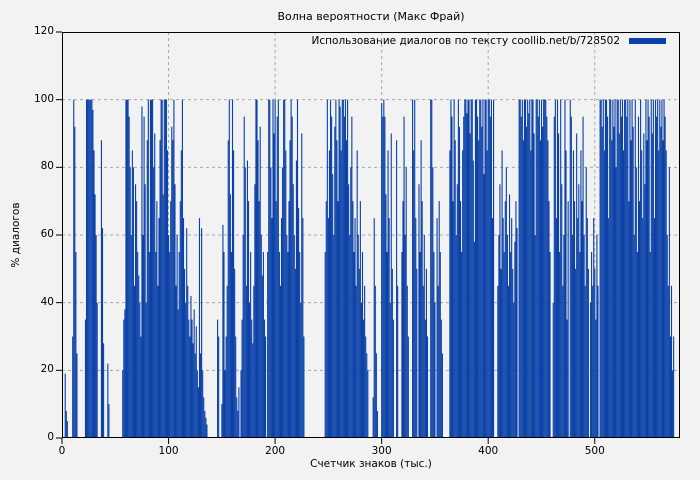 The width and height of the screenshot is (700, 480). Describe the element at coordinates (50, 437) in the screenshot. I see `y-tick-label: 0` at that location.